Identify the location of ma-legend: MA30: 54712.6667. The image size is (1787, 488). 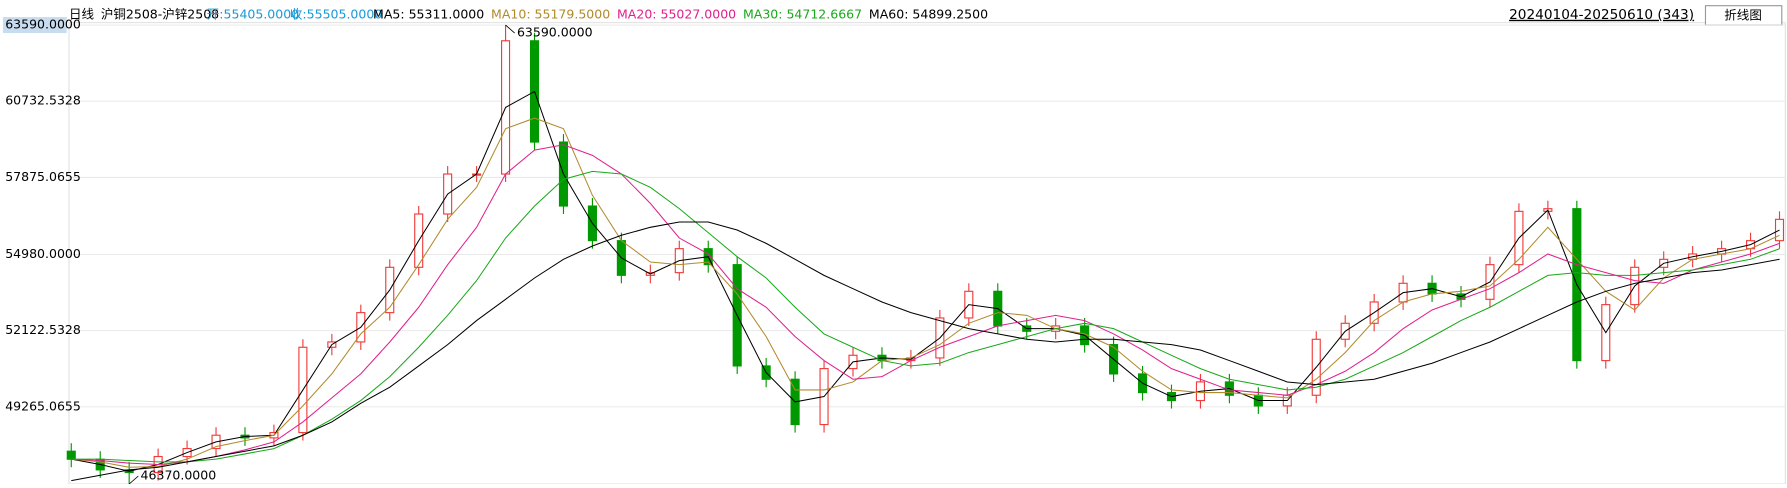
(802, 13).